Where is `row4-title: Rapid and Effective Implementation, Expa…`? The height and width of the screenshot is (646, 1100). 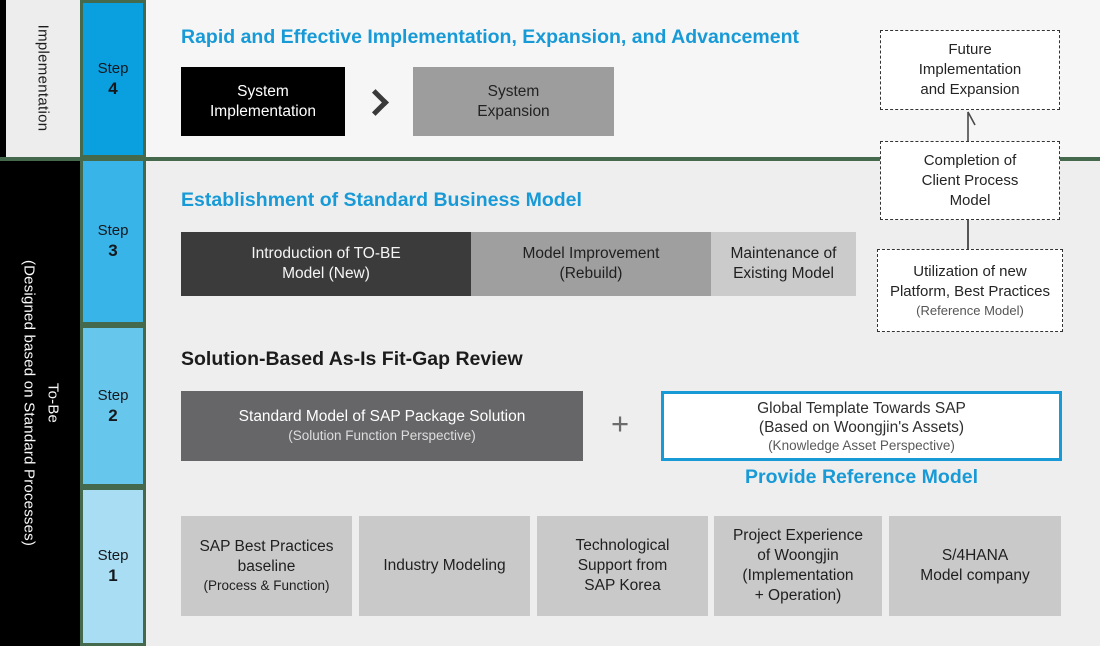 row4-title: Rapid and Effective Implementation, Expa… is located at coordinates (490, 37).